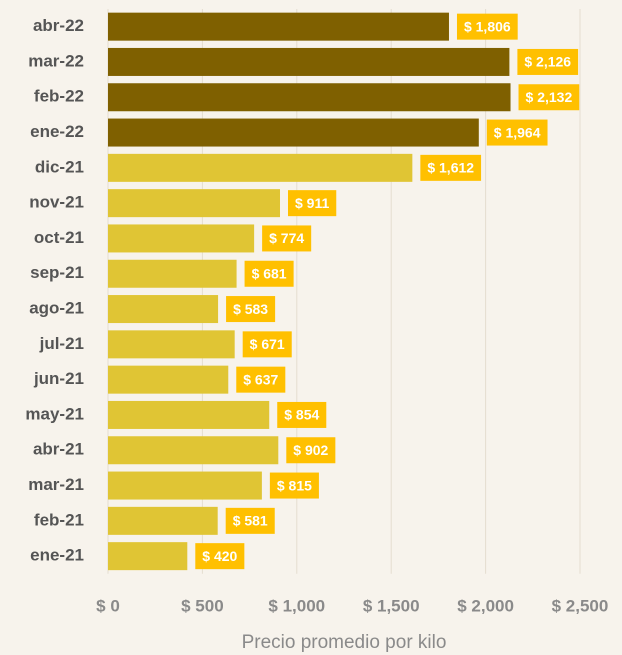 Image resolution: width=622 pixels, height=655 pixels. I want to click on x-tick-label: $ 1,000, so click(296, 605).